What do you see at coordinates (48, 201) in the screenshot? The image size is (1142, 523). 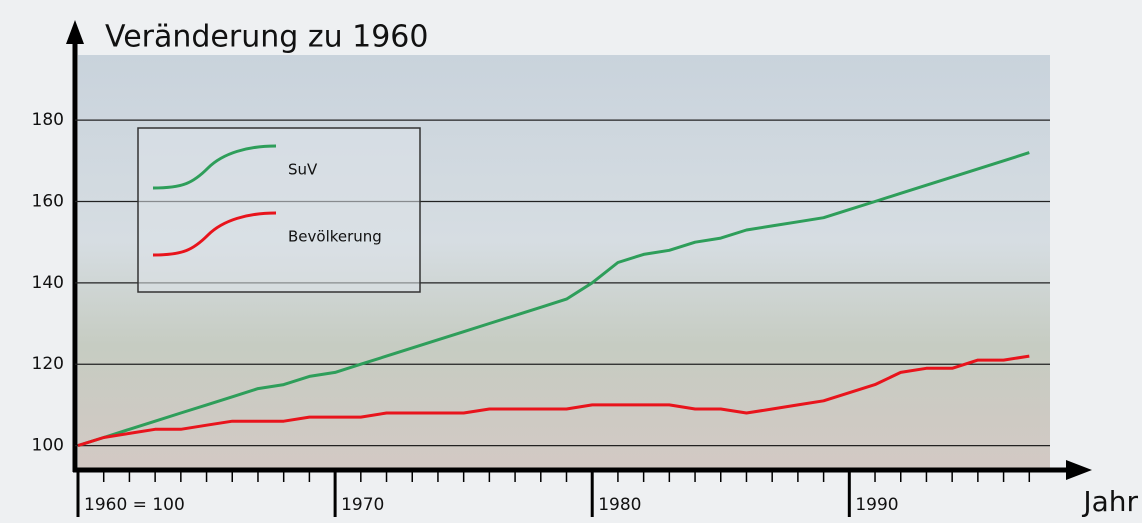 I see `y-tick-label: 160` at bounding box center [48, 201].